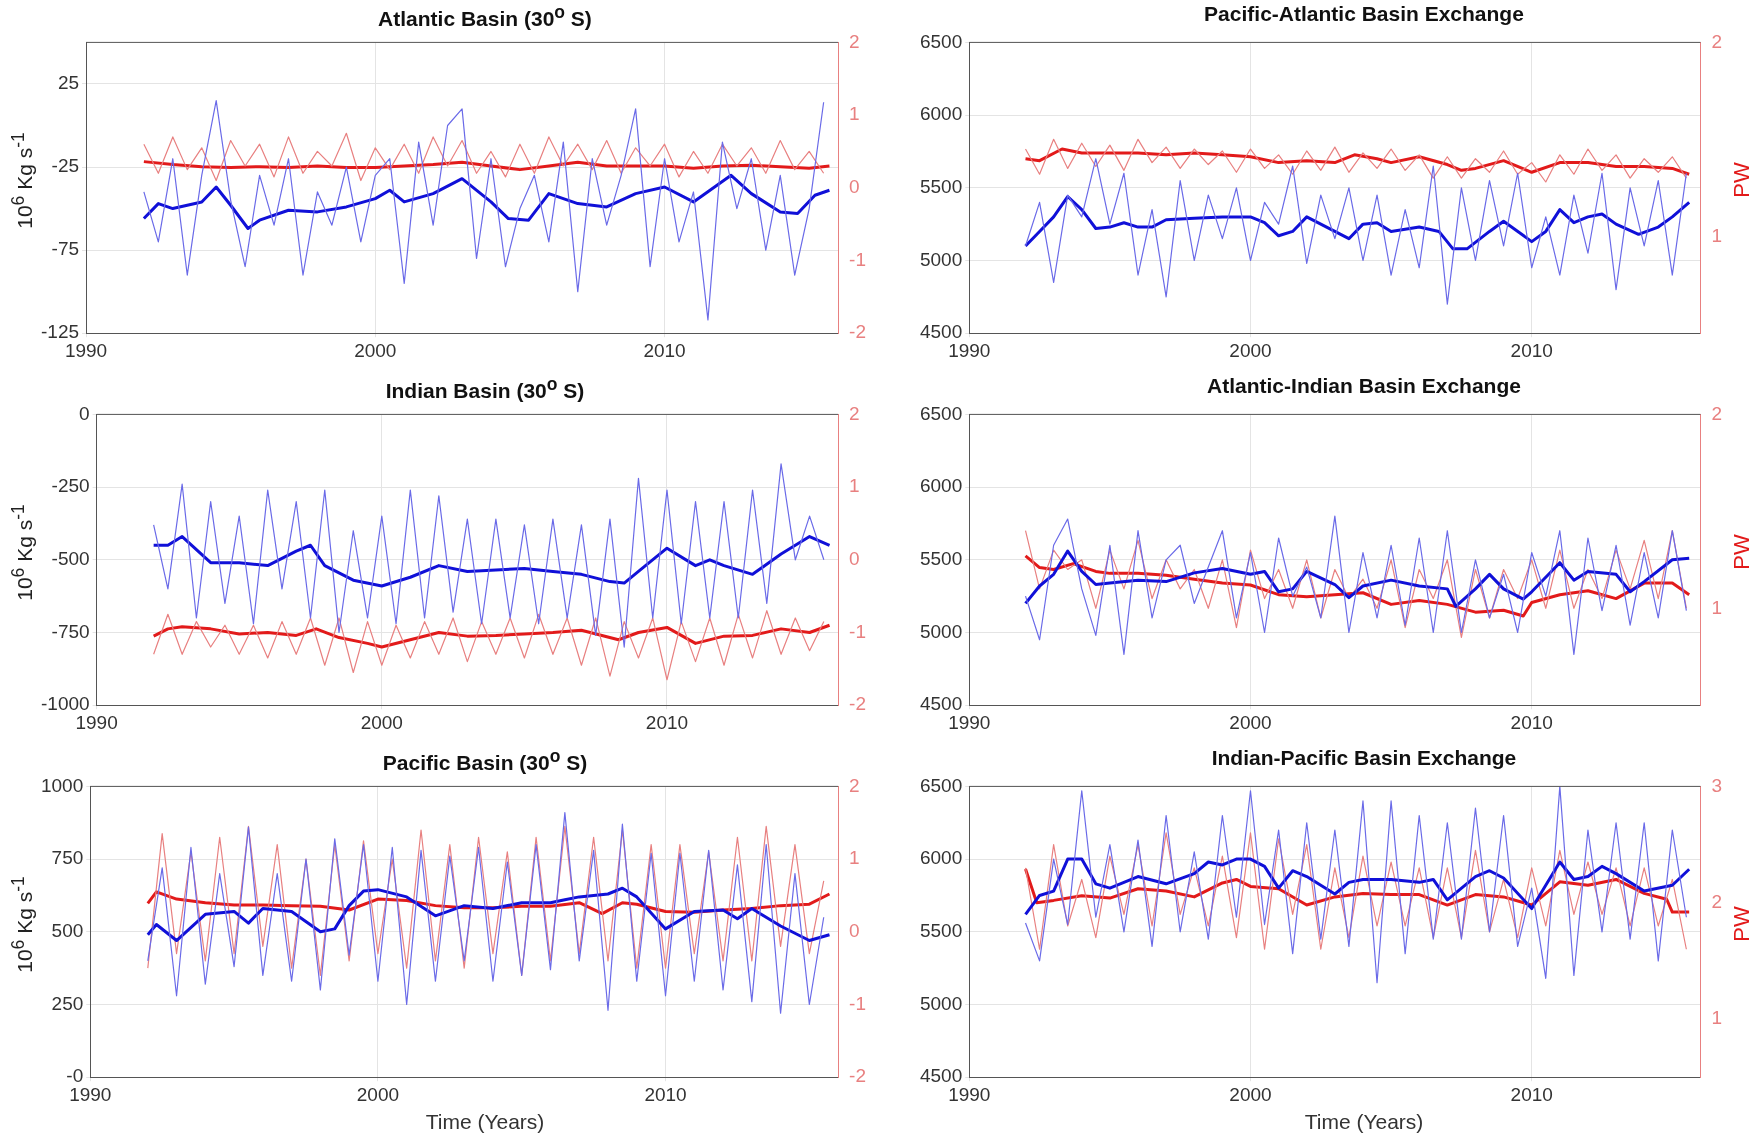  What do you see at coordinates (1364, 14) in the screenshot?
I see `chart-title: Pacific-Atlantic Basin Exchange` at bounding box center [1364, 14].